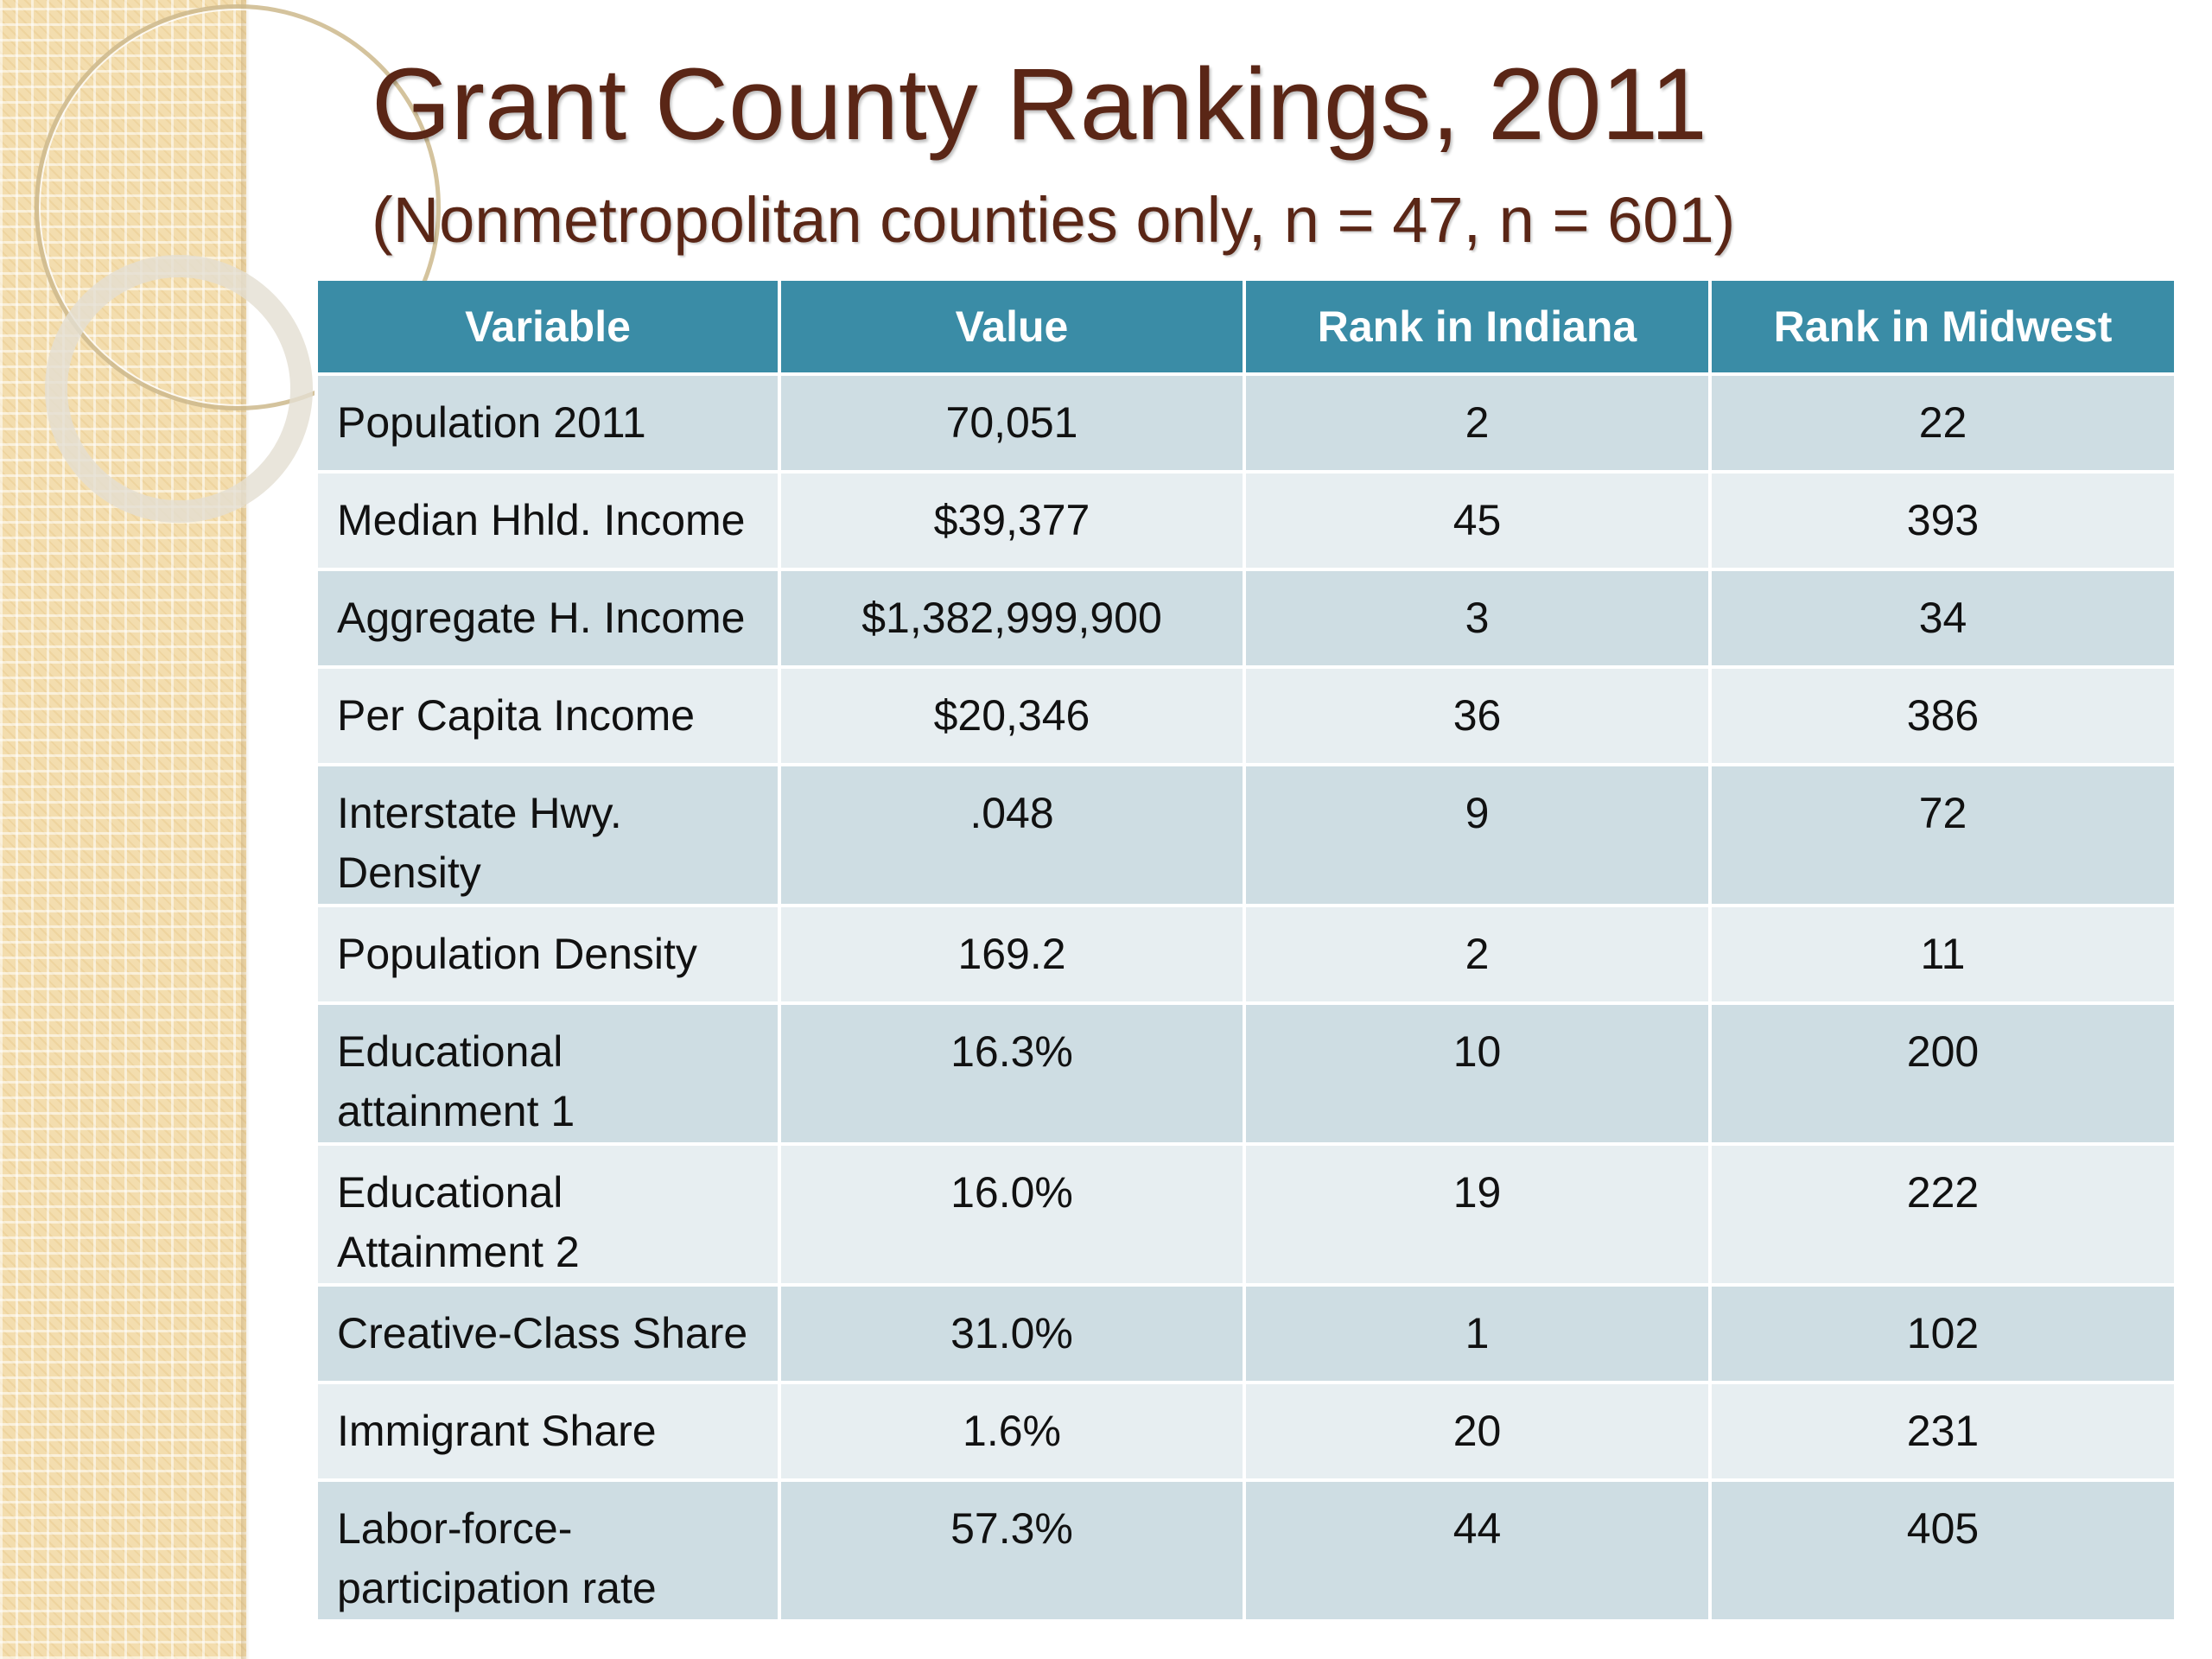  What do you see at coordinates (1943, 423) in the screenshot?
I see `rank-midwest-cell: 22` at bounding box center [1943, 423].